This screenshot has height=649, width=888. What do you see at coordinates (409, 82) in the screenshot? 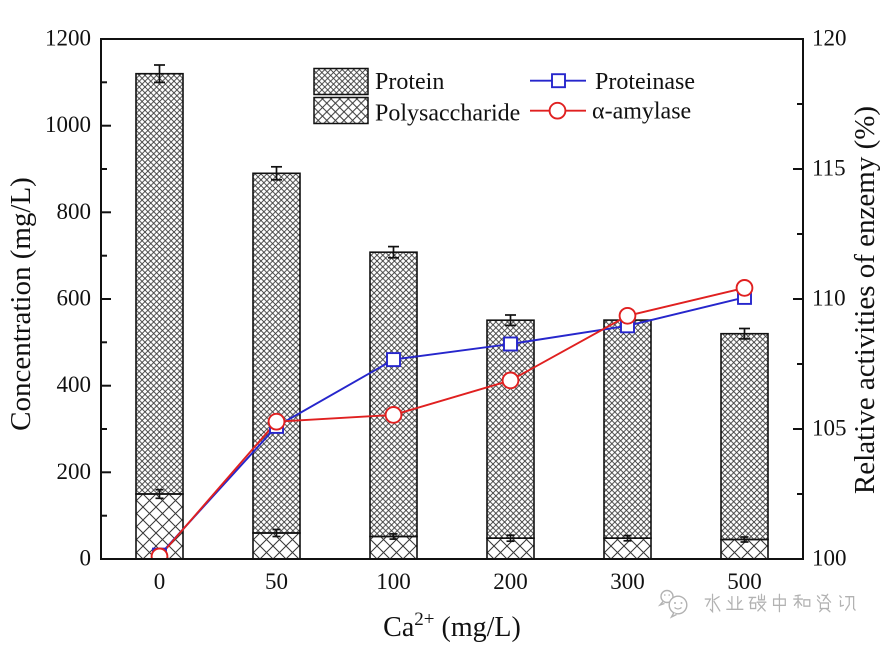
I see `svg-text: Protein` at bounding box center [409, 82].